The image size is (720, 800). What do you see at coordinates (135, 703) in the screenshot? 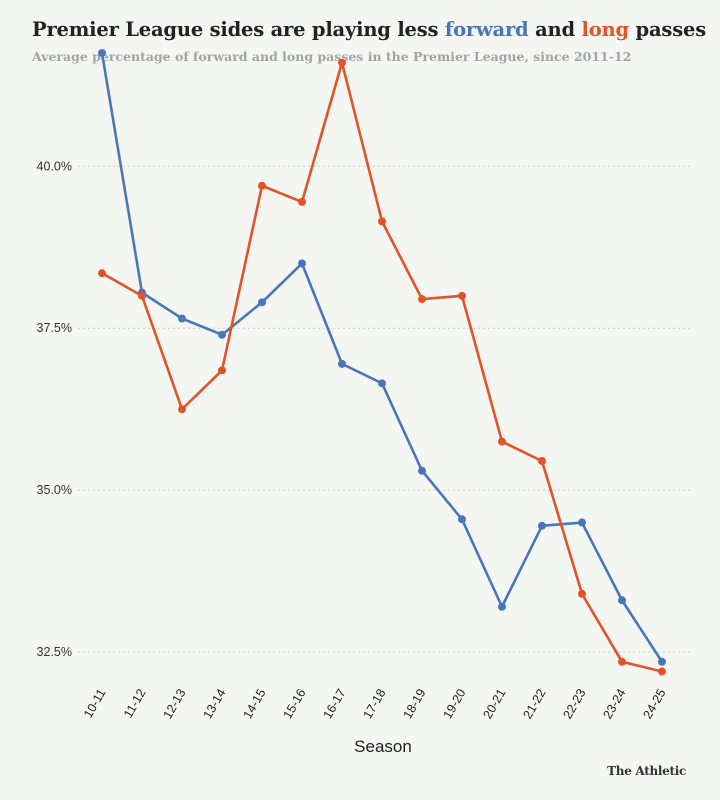
I see `x-tick-label: 11-12` at bounding box center [135, 703].